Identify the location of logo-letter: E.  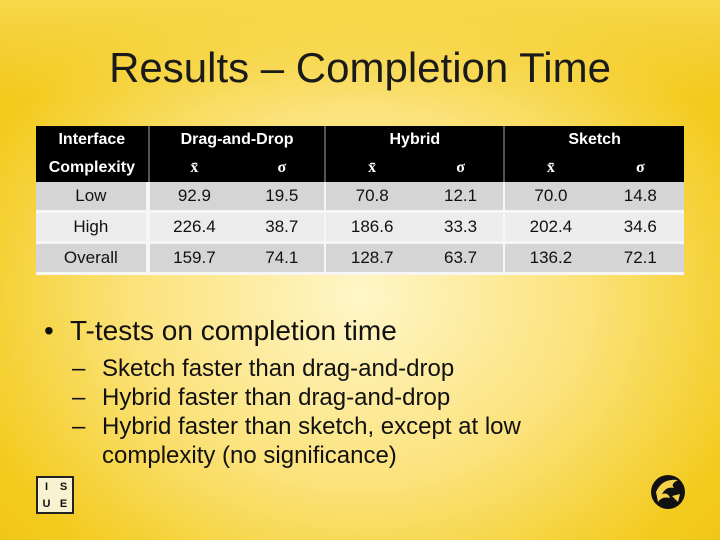
(63, 503).